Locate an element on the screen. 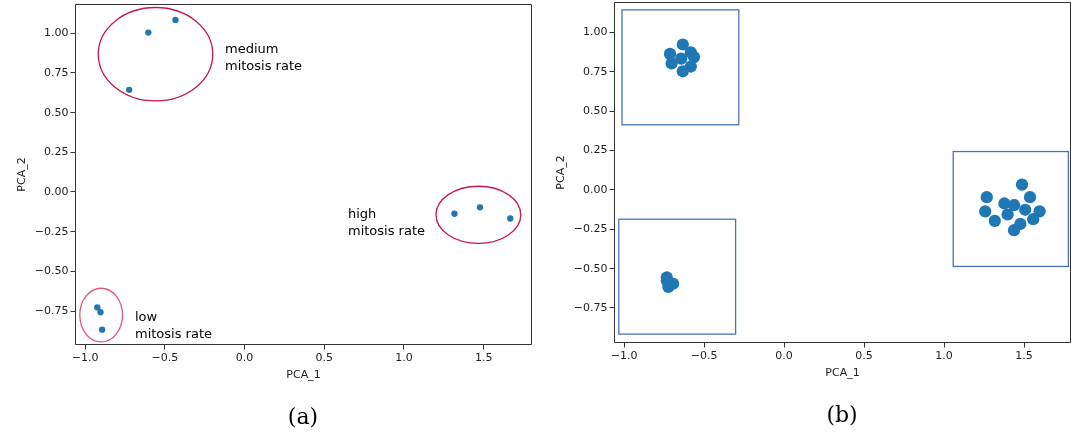 The image size is (1071, 443). annotation: low mitosis rate is located at coordinates (174, 325).